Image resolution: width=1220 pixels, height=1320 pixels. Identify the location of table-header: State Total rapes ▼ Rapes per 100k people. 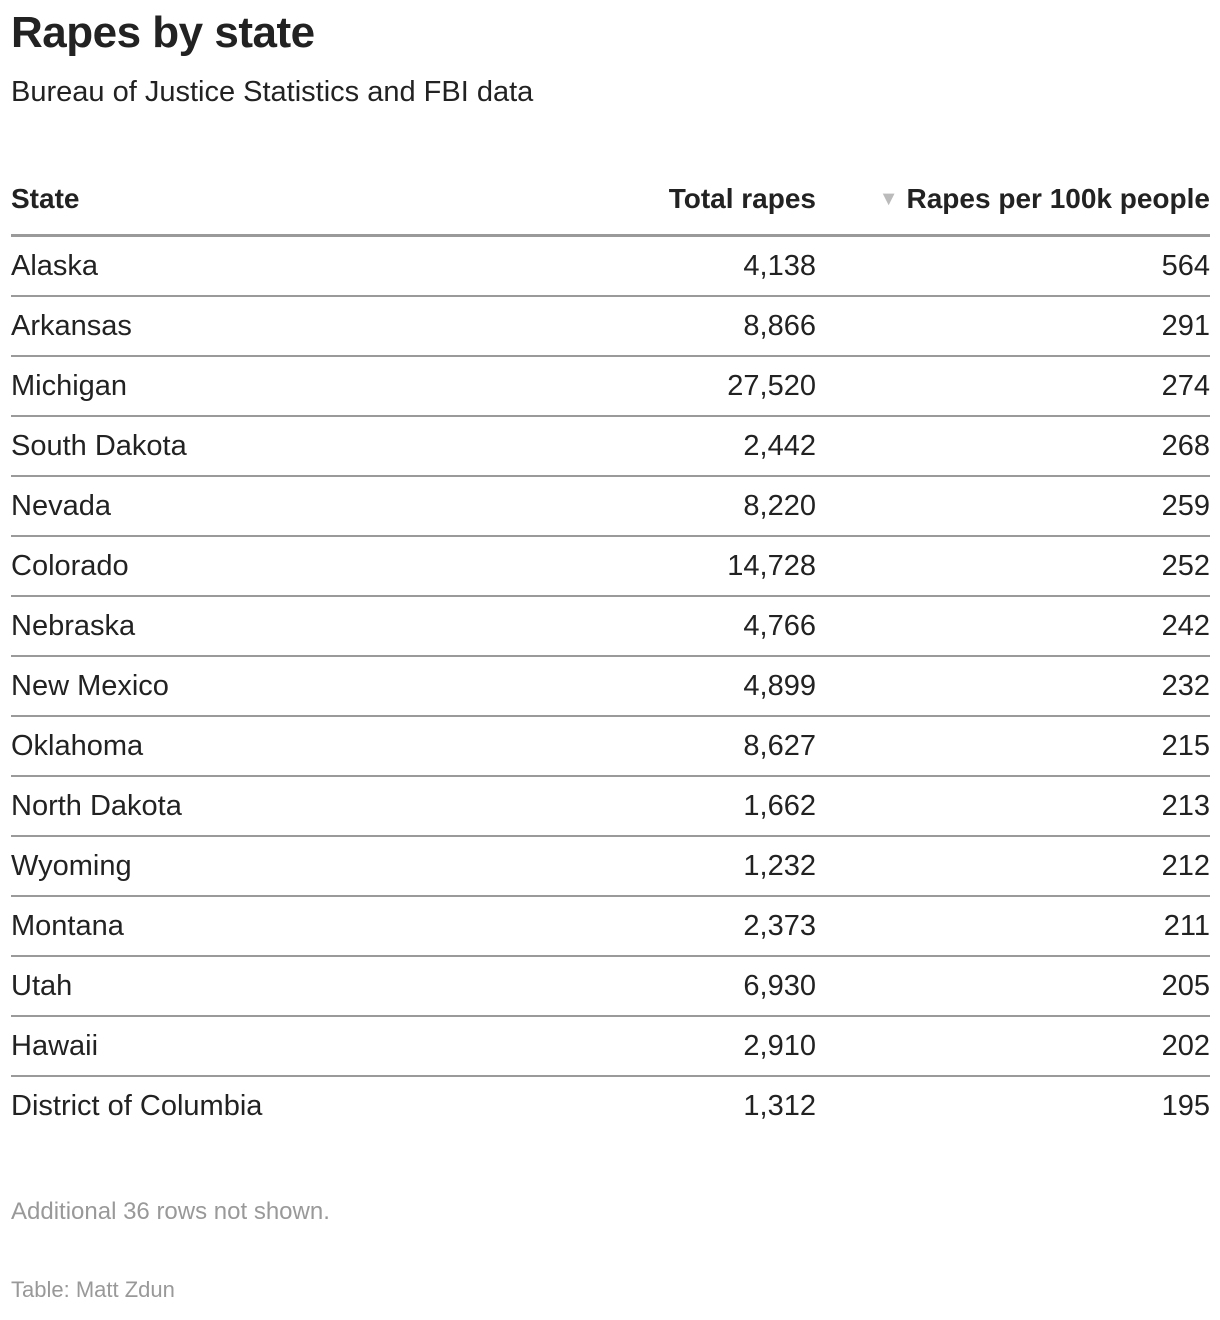
(610, 208).